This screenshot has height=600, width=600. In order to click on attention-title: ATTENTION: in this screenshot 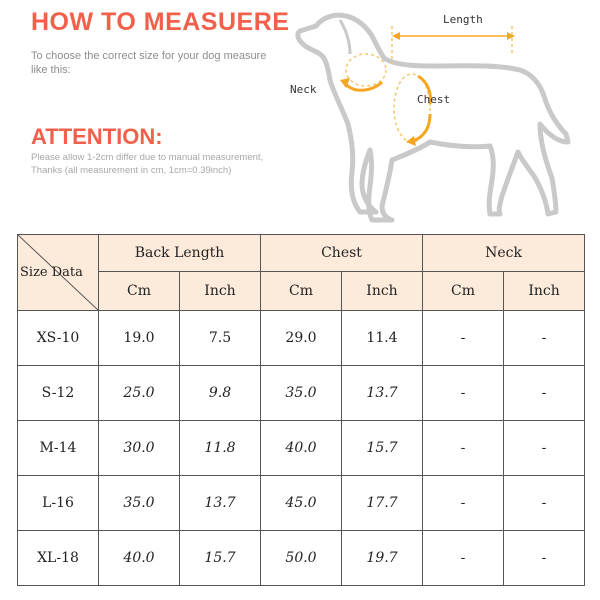, I will do `click(97, 136)`.